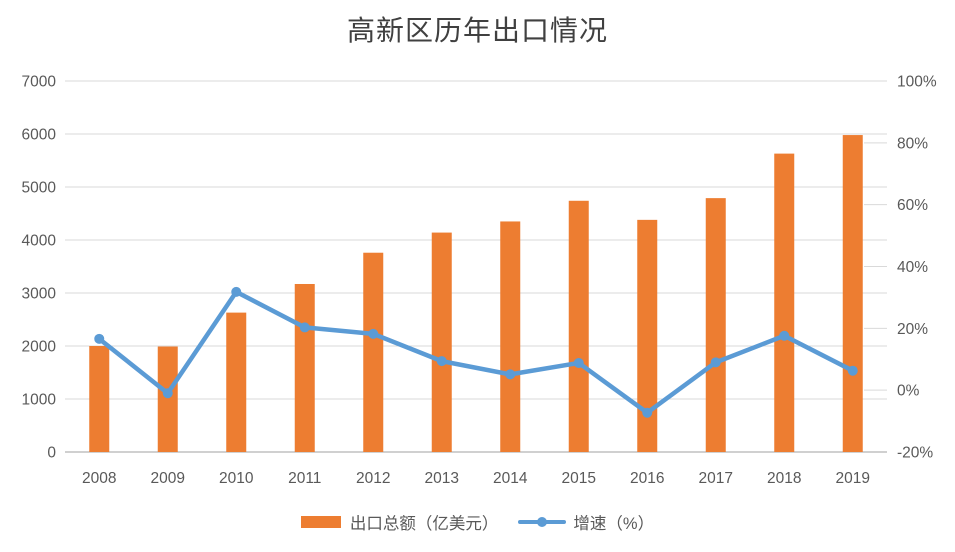 The width and height of the screenshot is (955, 552). I want to click on left-axis-tick-label: 6000, so click(39, 135).